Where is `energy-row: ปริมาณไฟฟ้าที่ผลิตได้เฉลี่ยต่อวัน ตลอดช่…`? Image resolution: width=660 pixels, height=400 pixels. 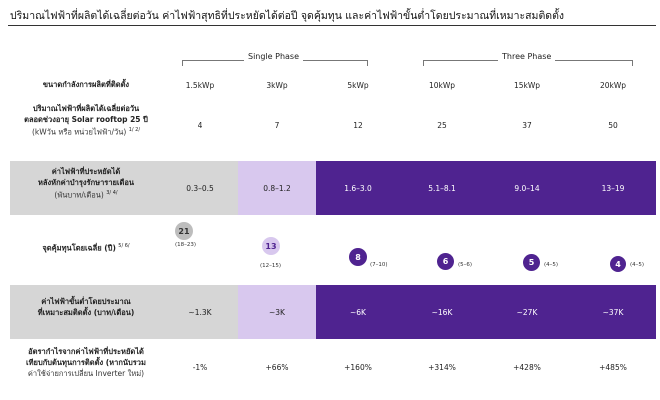
energy-row: ปริมาณไฟฟ้าที่ผลิตได้เฉลี่ยต่อวัน ตลอดช่… is located at coordinates (333, 125).